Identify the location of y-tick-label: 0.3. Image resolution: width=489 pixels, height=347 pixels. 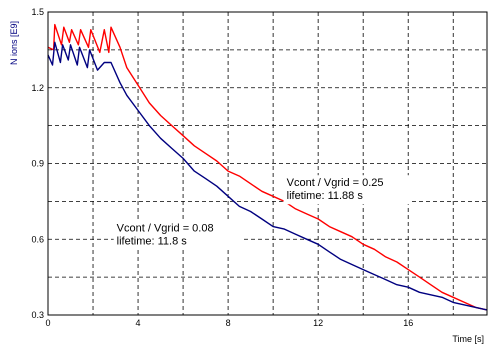
(37, 315).